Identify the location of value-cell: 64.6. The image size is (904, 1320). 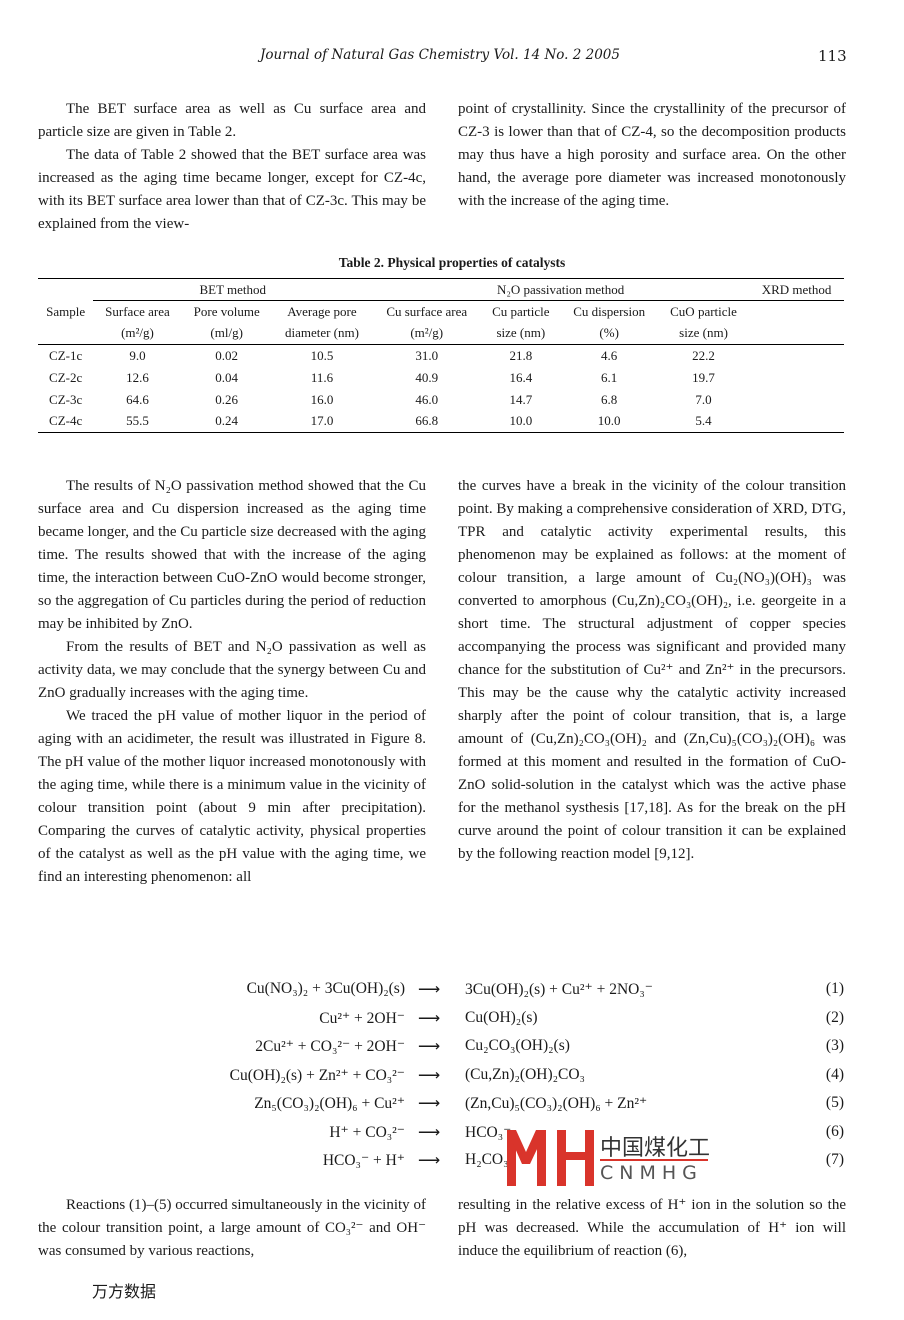
(137, 399).